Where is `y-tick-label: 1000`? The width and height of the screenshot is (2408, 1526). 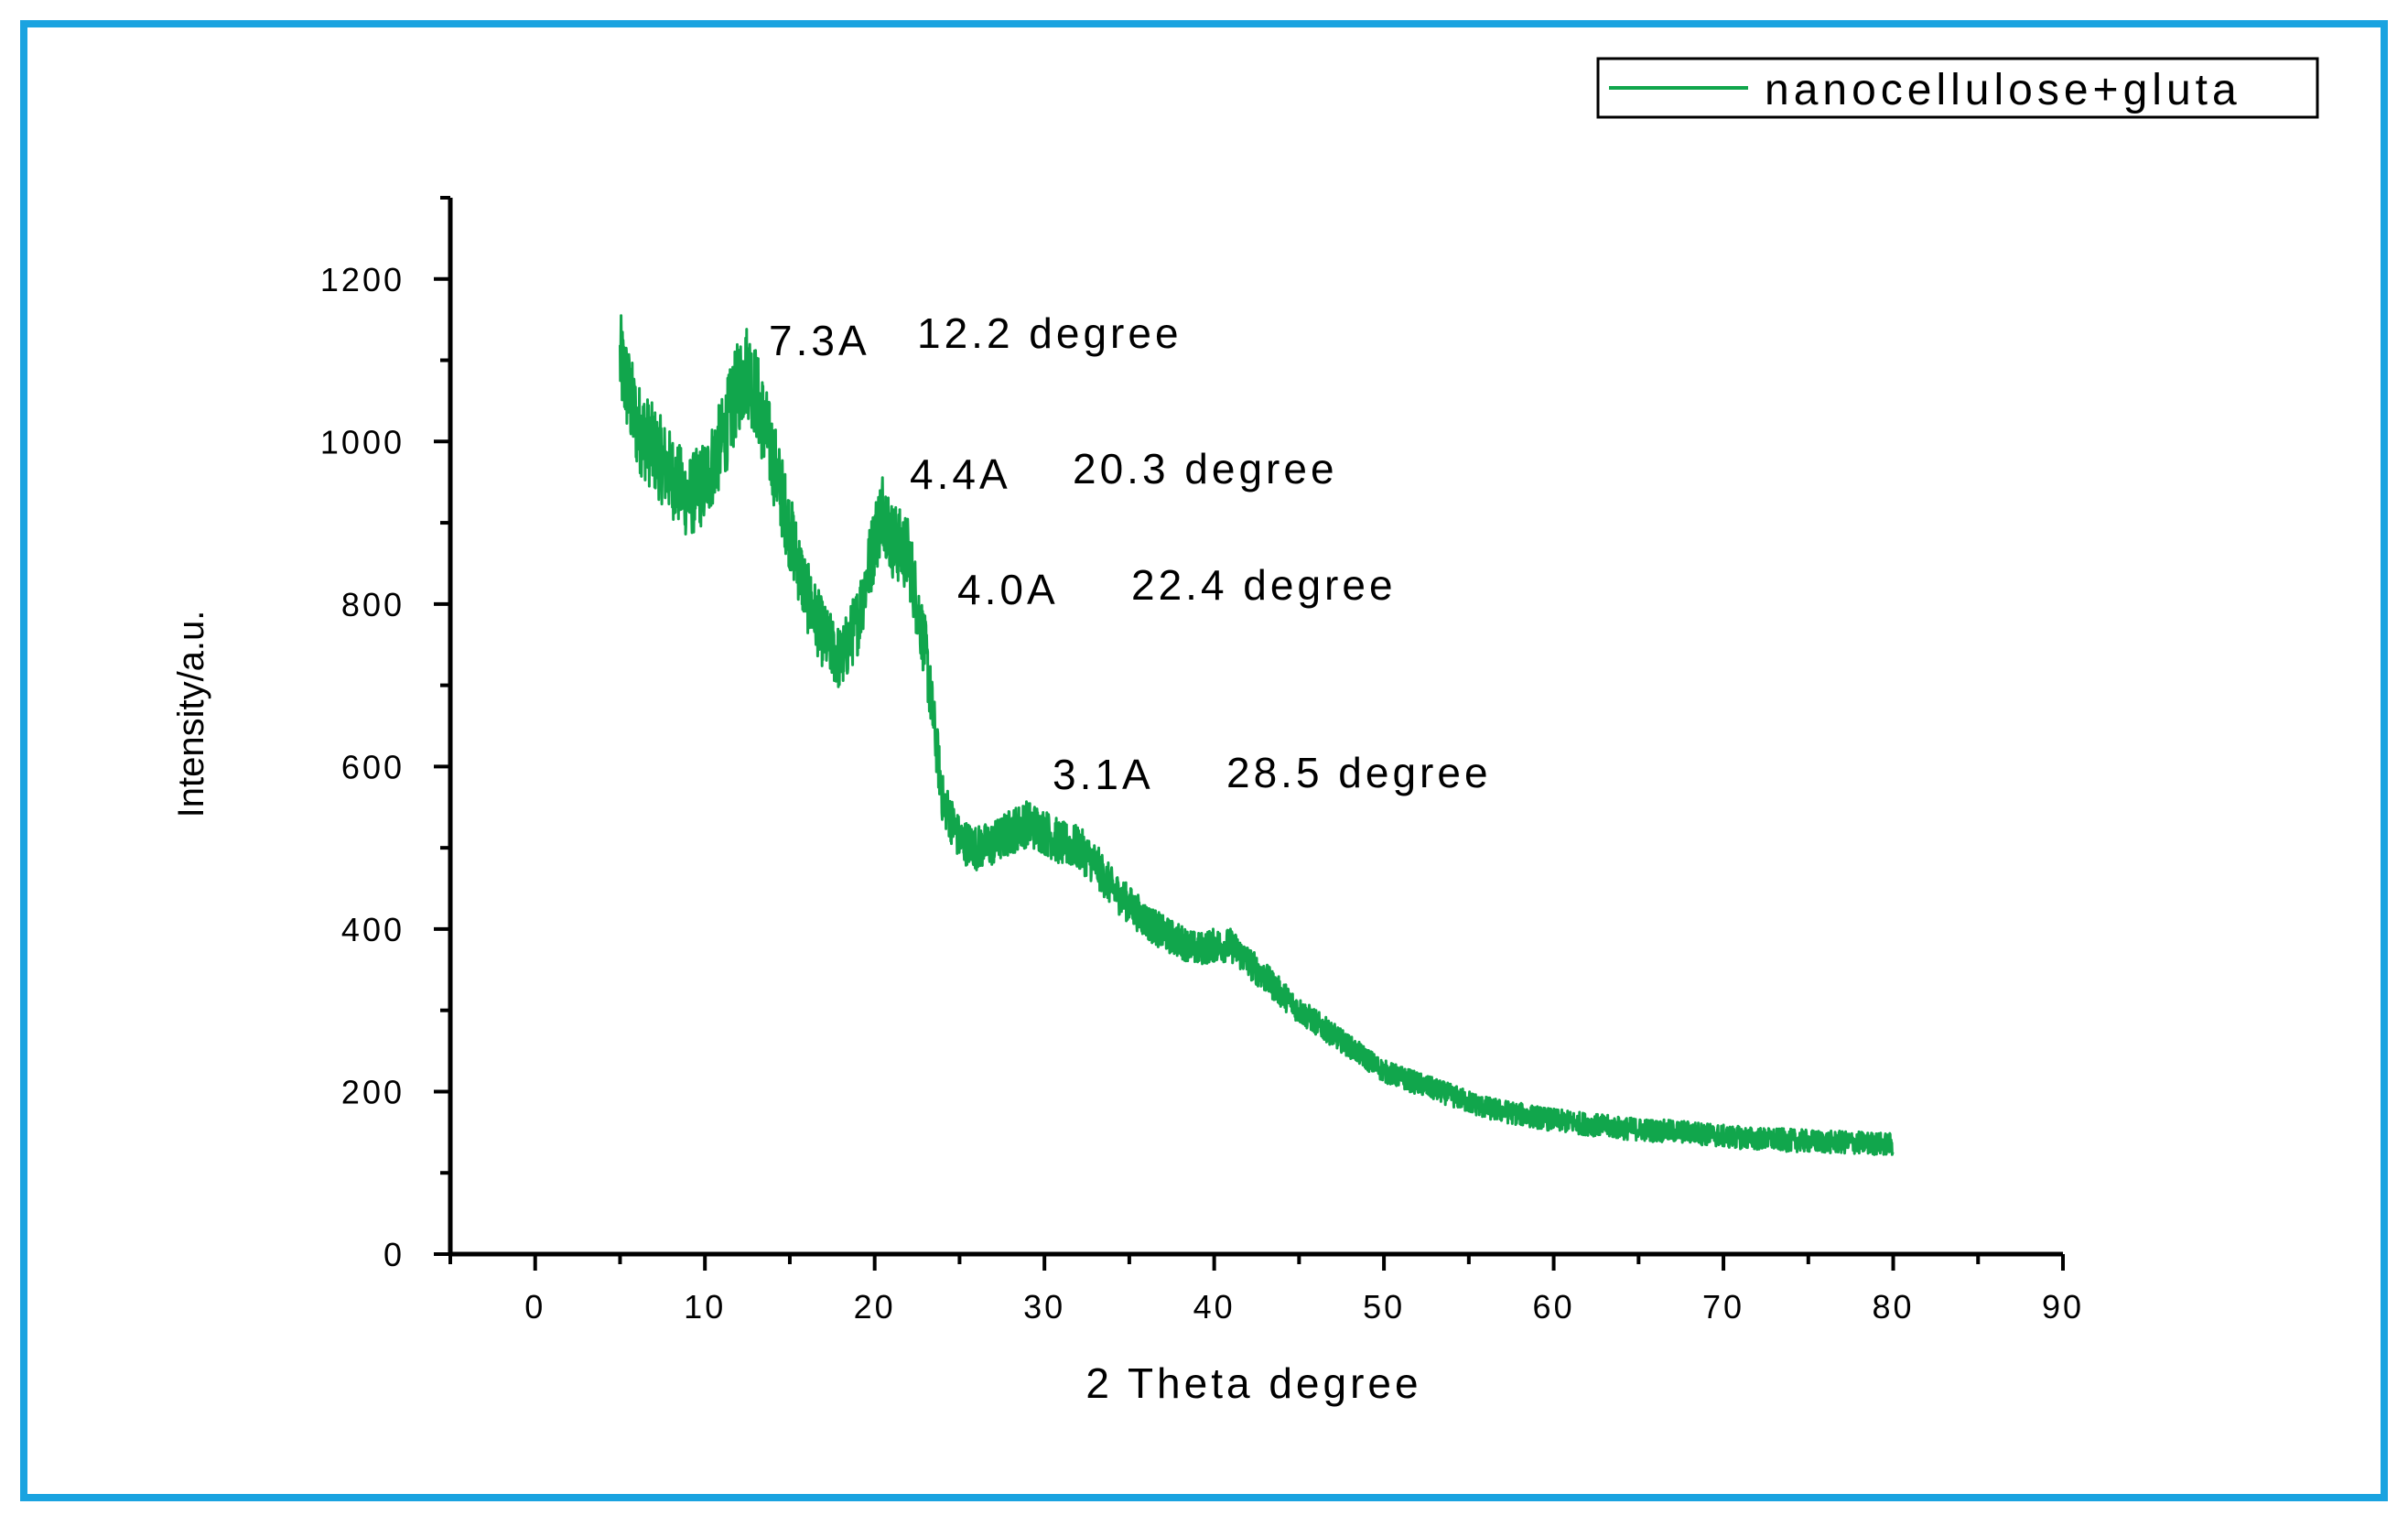 y-tick-label: 1000 is located at coordinates (363, 441).